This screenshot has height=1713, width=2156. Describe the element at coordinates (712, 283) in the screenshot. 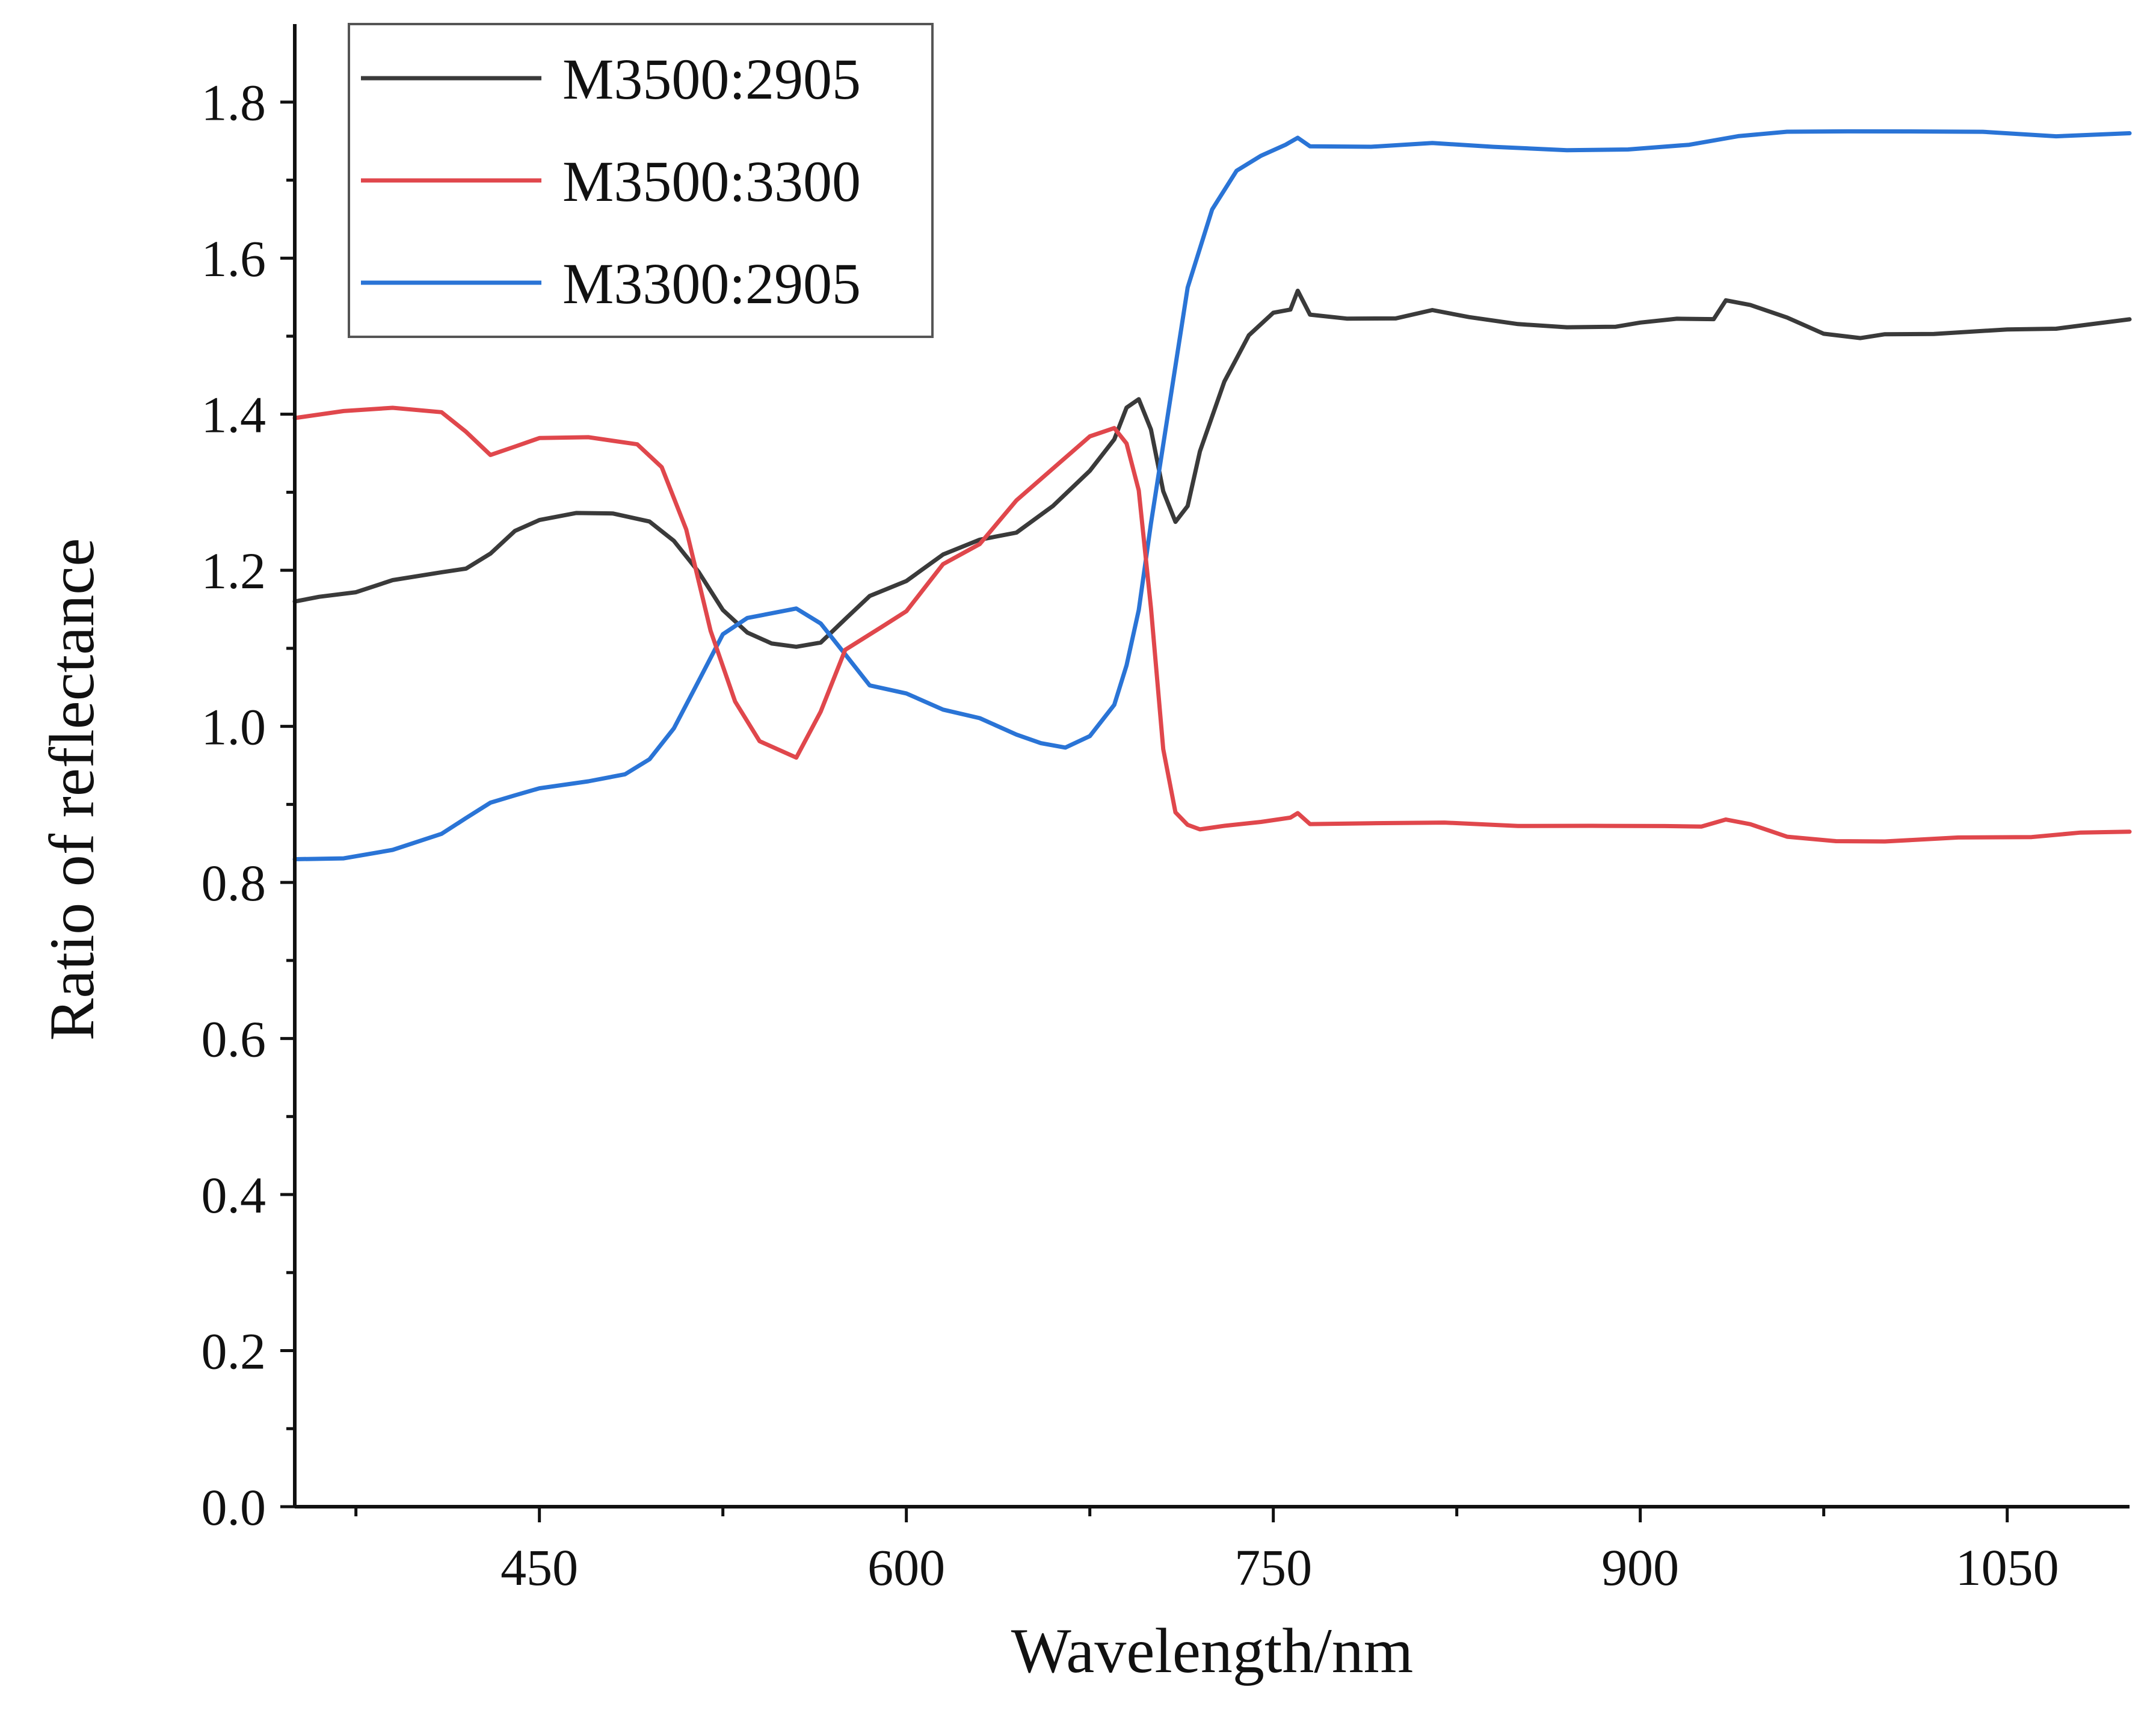

I see `legend-label: M3300:2905` at that location.